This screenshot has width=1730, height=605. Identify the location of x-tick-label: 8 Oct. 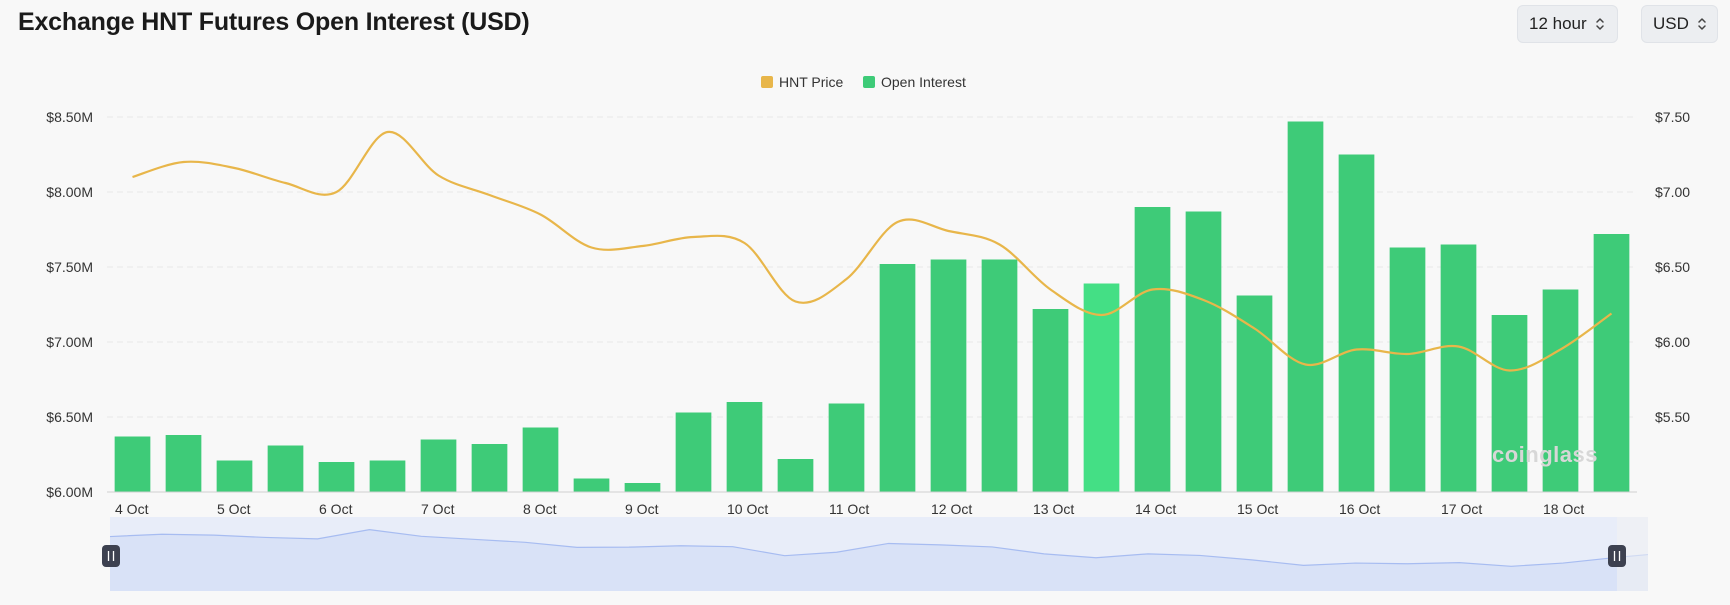
(540, 509).